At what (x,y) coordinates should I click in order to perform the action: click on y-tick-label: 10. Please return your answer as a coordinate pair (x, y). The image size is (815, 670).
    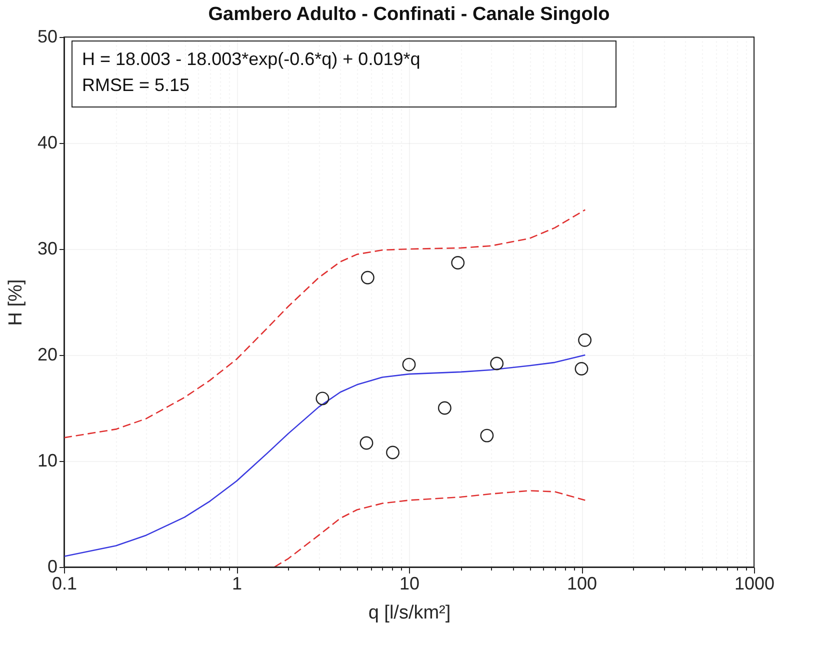
    Looking at the image, I should click on (47, 460).